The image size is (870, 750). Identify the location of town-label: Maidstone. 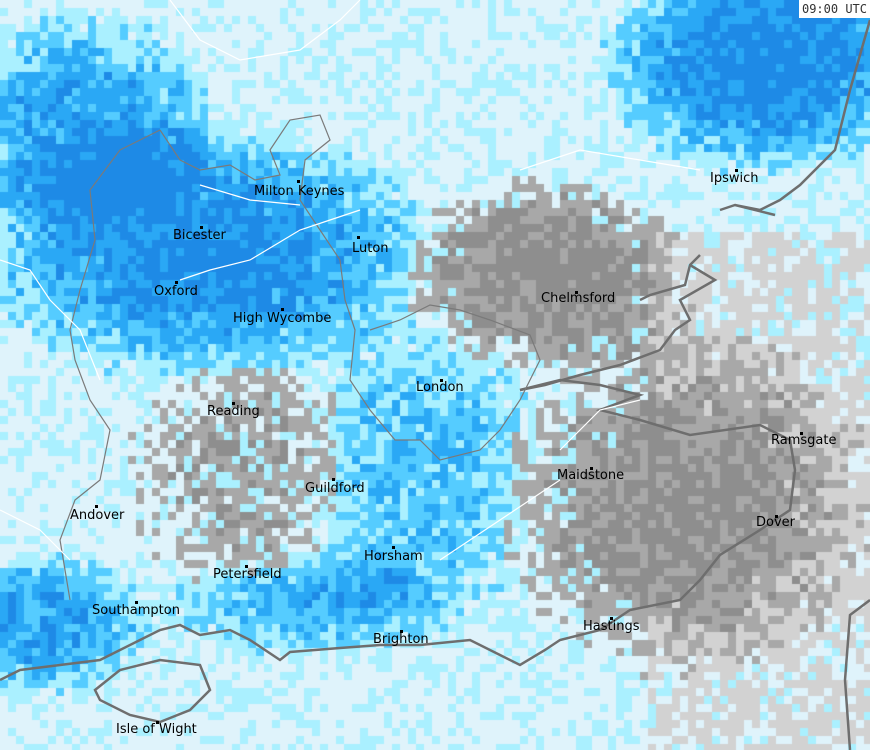
(591, 475).